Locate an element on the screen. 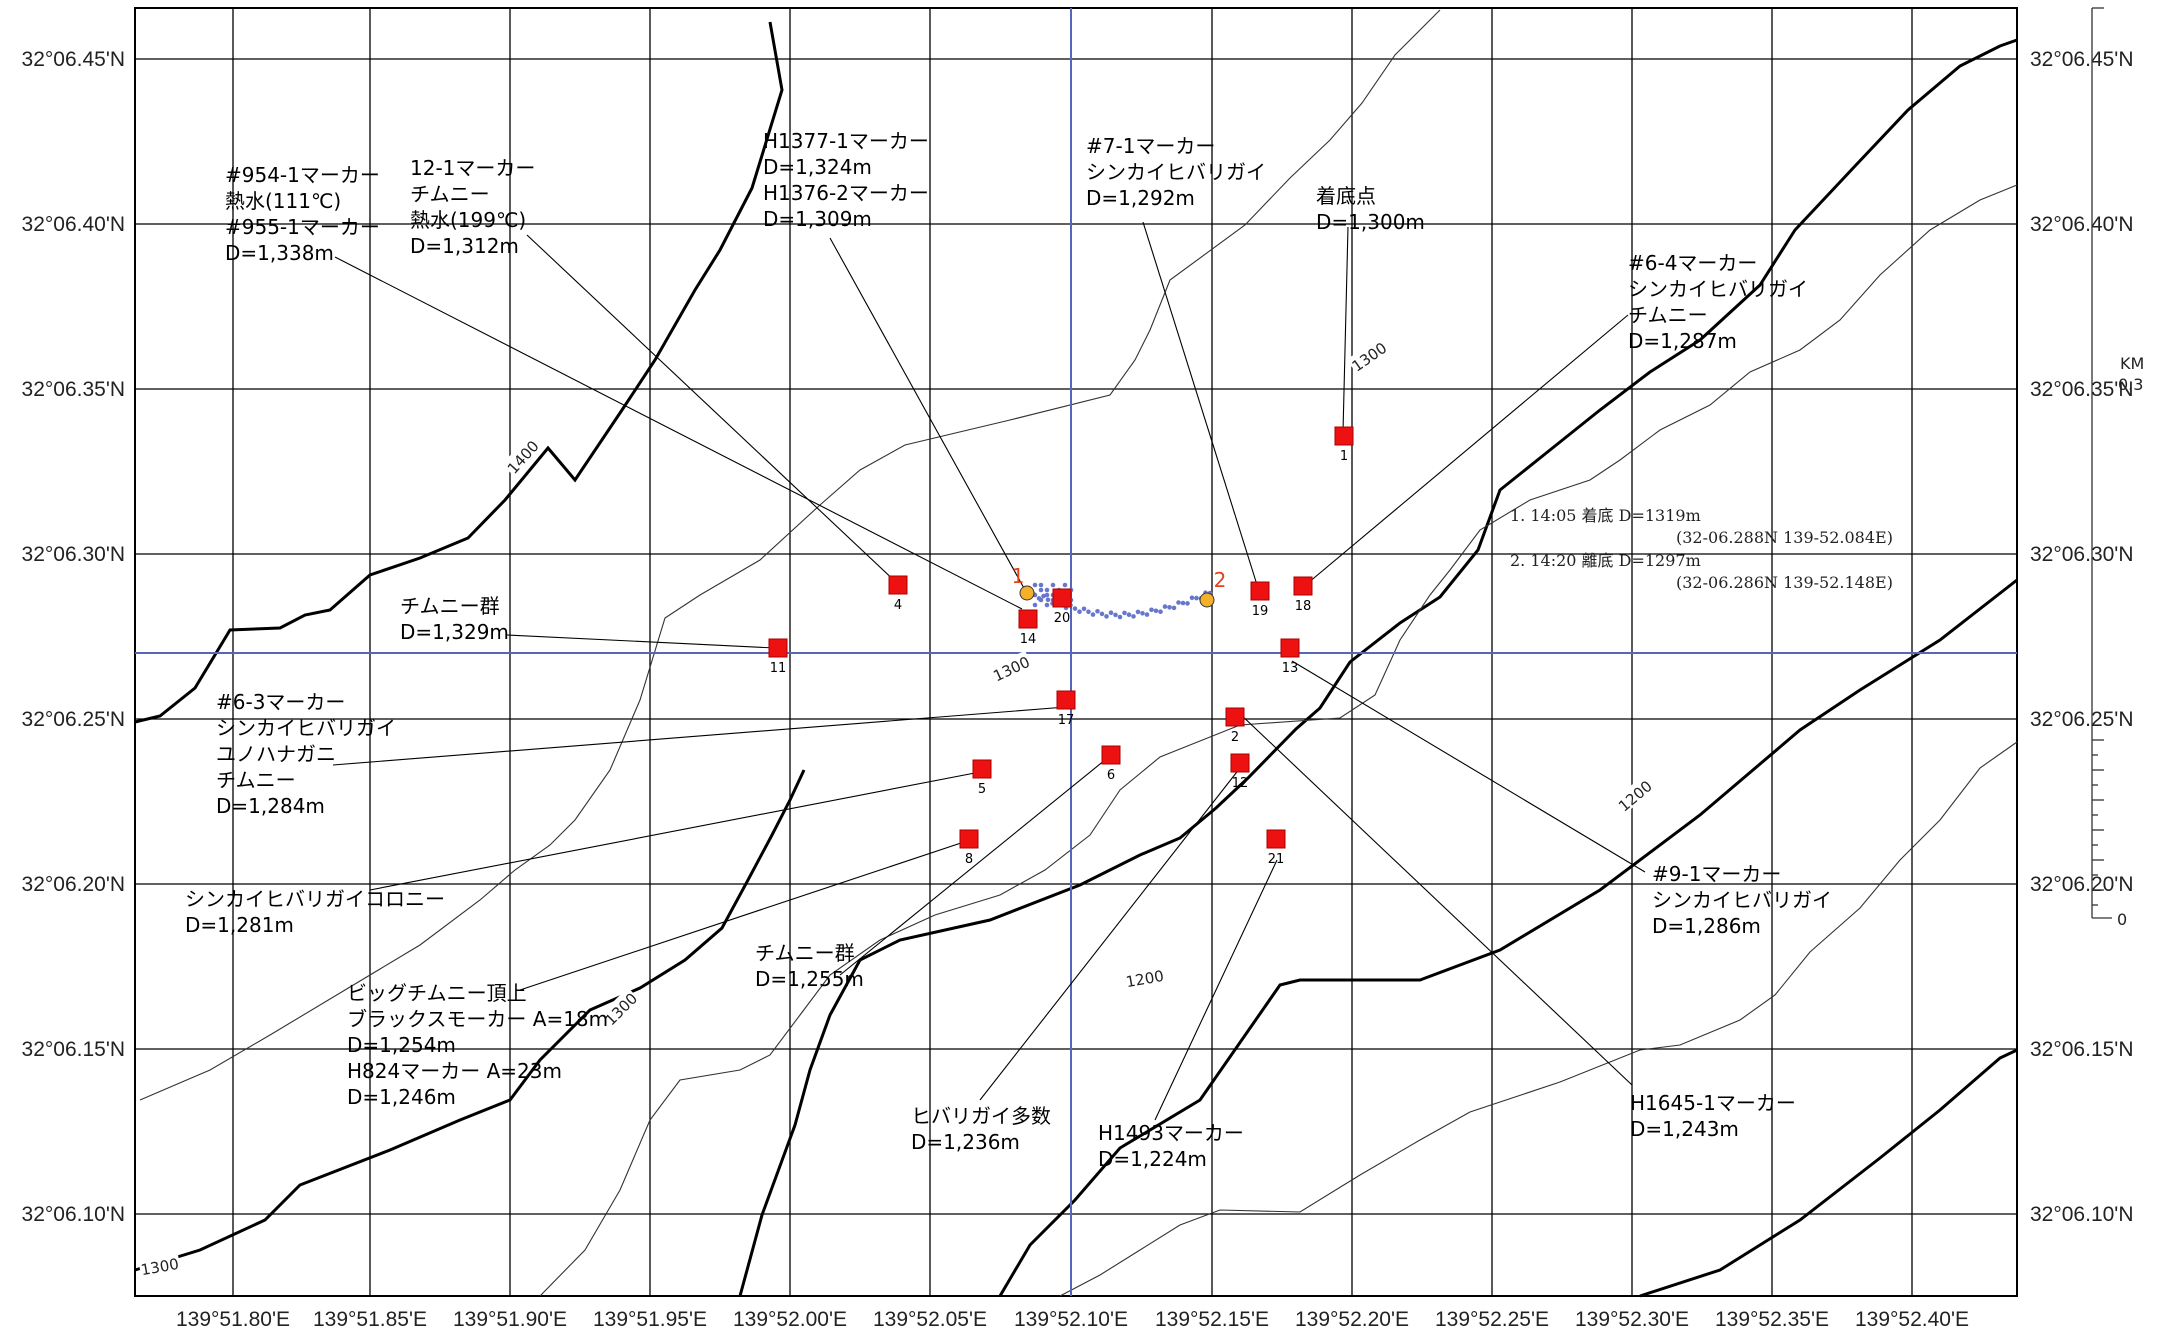 This screenshot has width=2160, height=1330. marker-number: 21 is located at coordinates (1276, 859).